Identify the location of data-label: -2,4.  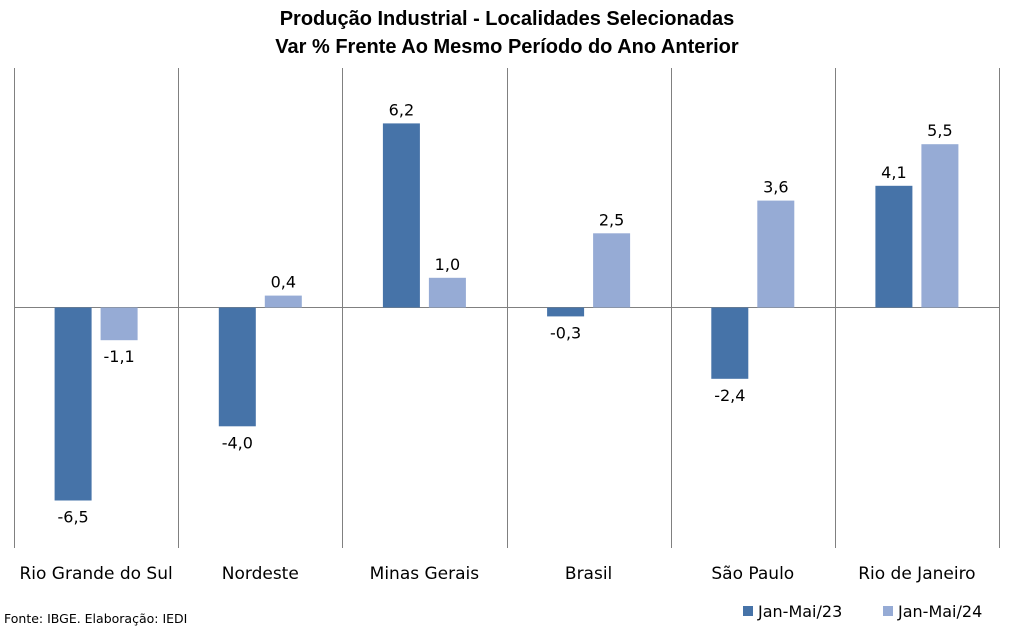
(729, 395).